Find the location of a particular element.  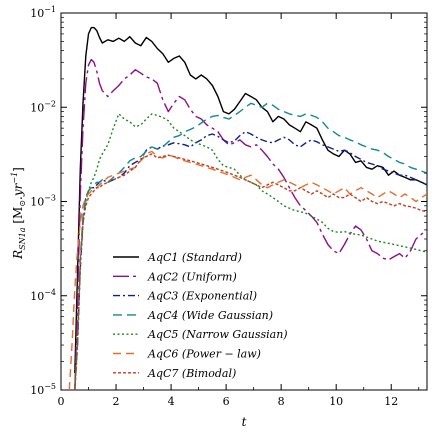

legend-label-2: AqC2 (Uniform) is located at coordinates (192, 276).